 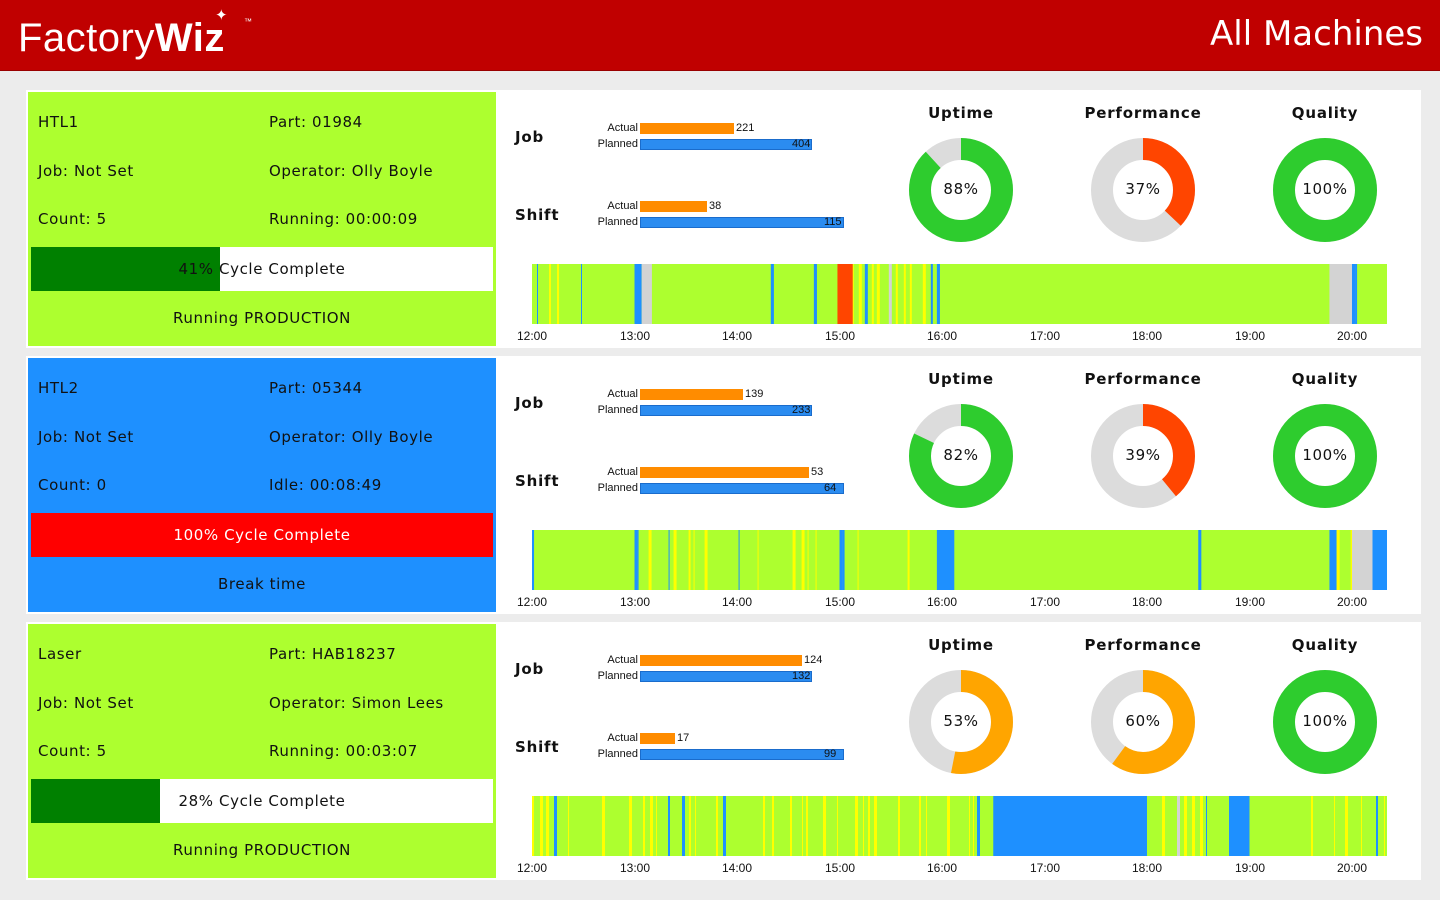 What do you see at coordinates (715, 206) in the screenshot?
I see `shift-actual-value: 38` at bounding box center [715, 206].